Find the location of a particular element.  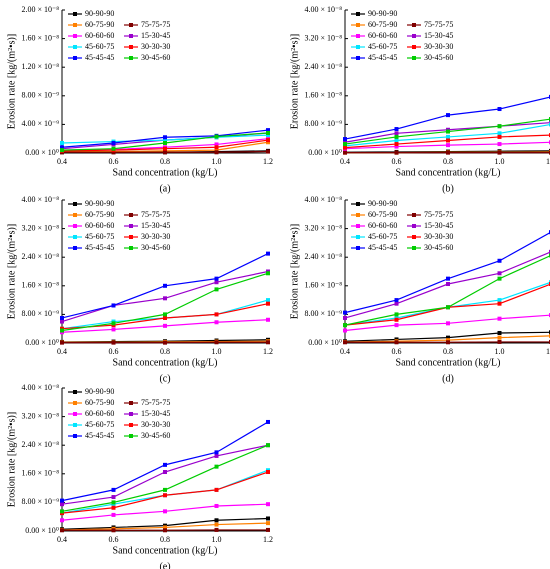

x-tick-label: 1.0 is located at coordinates (217, 351).